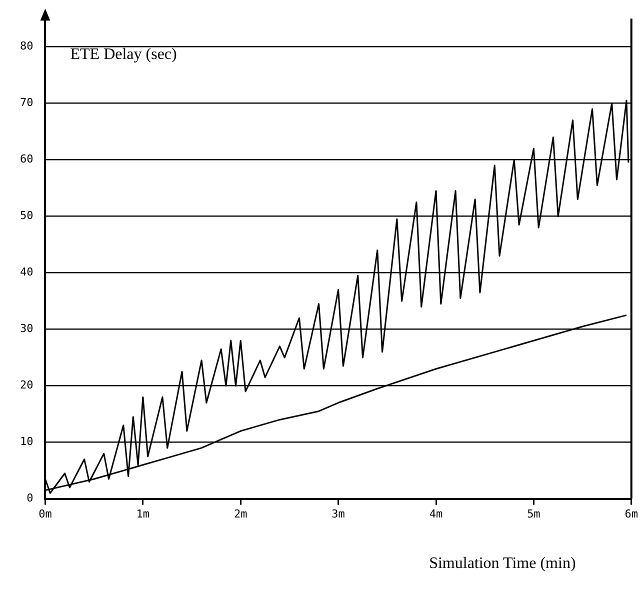 Image resolution: width=641 pixels, height=594 pixels. I want to click on y-tick-label: 40, so click(27, 272).